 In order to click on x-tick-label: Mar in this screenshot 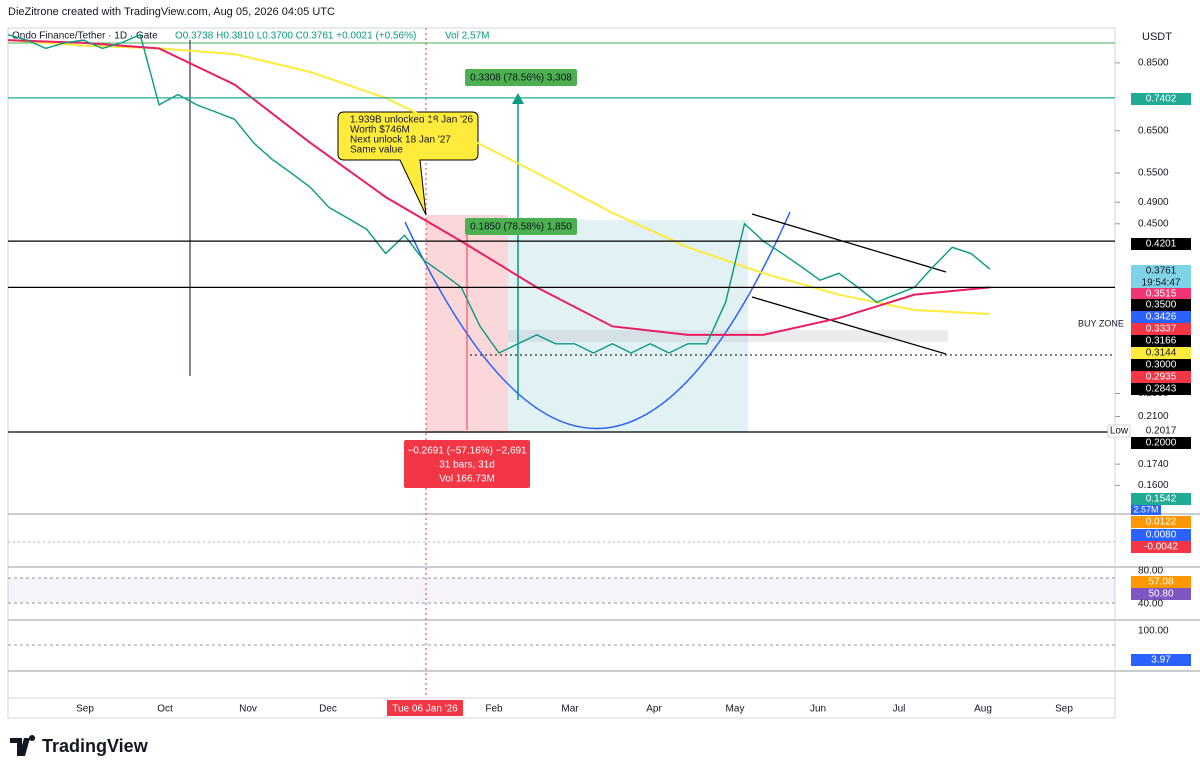, I will do `click(570, 709)`.